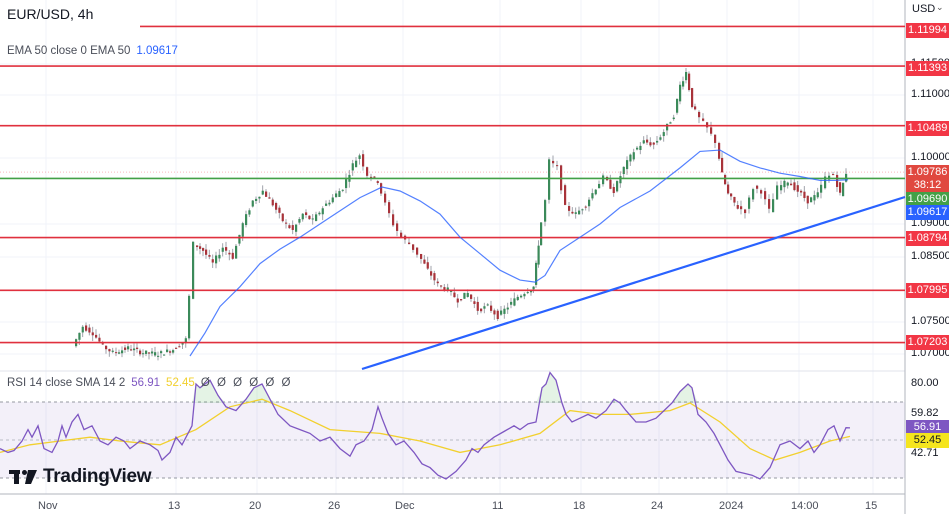 Image resolution: width=949 pixels, height=514 pixels. What do you see at coordinates (930, 223) in the screenshot?
I see `price-tick-label: 1.09000` at bounding box center [930, 223].